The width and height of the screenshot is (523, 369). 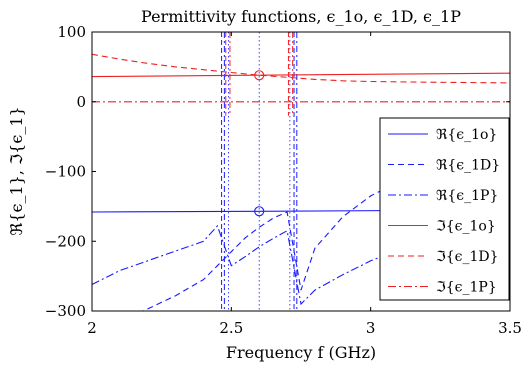 What do you see at coordinates (510, 328) in the screenshot?
I see `x-tick-label: 3.5` at bounding box center [510, 328].